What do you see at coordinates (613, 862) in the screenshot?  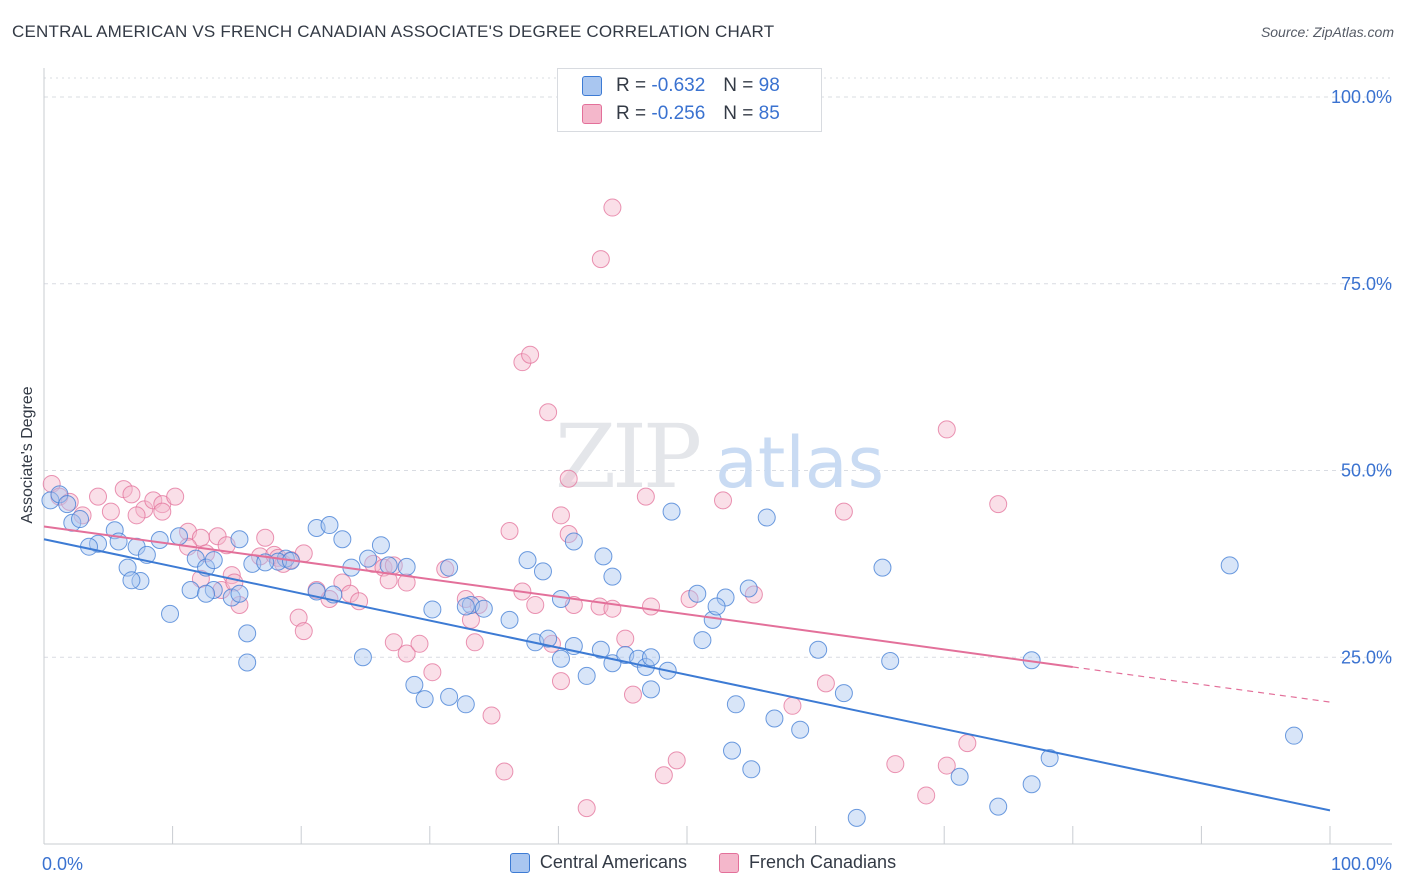 I see `legend-label: Central Americans` at bounding box center [613, 862].